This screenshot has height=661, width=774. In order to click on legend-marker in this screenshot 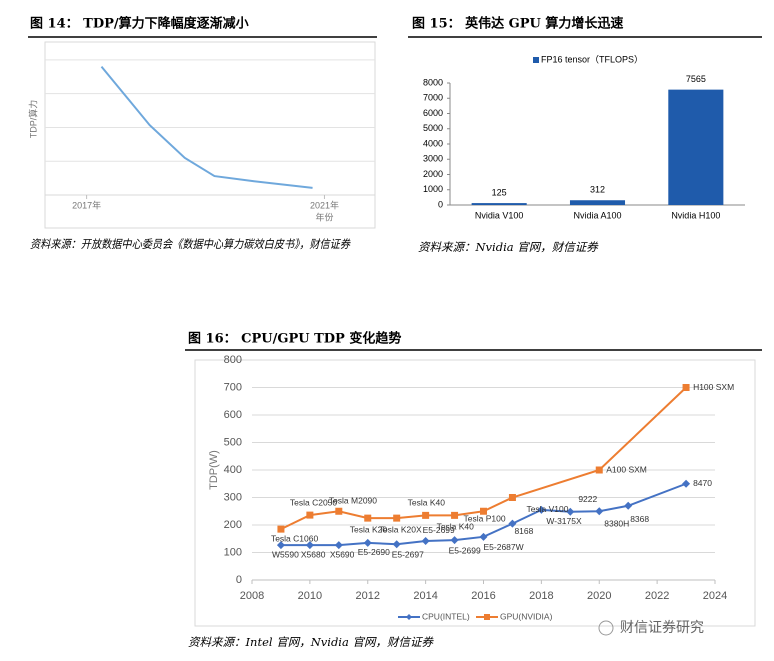, I will do `click(409, 617)`.